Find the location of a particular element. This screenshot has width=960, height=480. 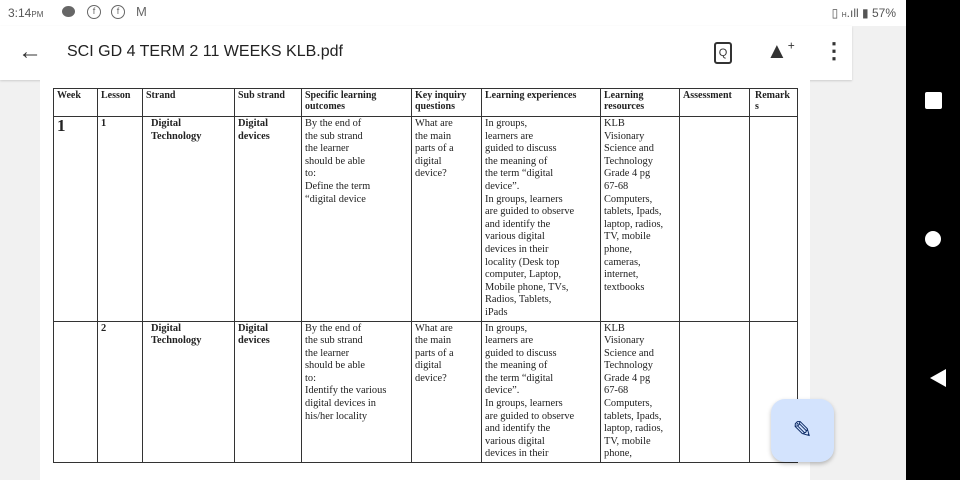

navigation-bar is located at coordinates (933, 240).